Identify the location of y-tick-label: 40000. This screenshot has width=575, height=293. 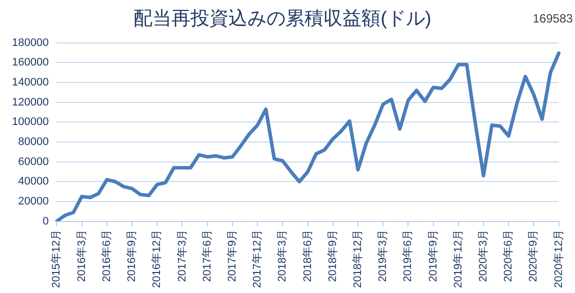
(33, 182).